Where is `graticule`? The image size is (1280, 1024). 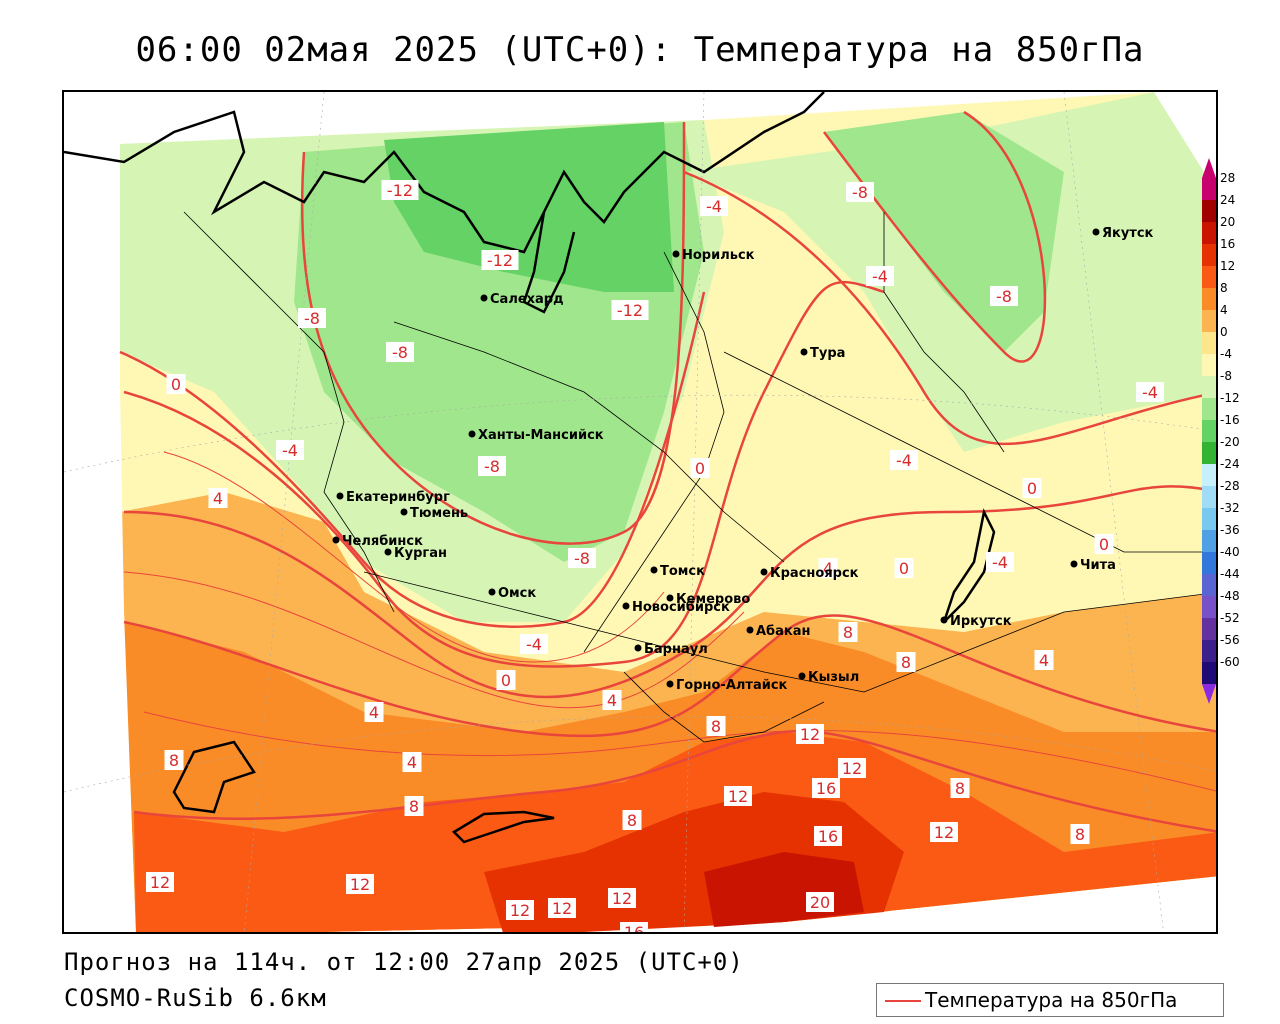 graticule is located at coordinates (1113, 512).